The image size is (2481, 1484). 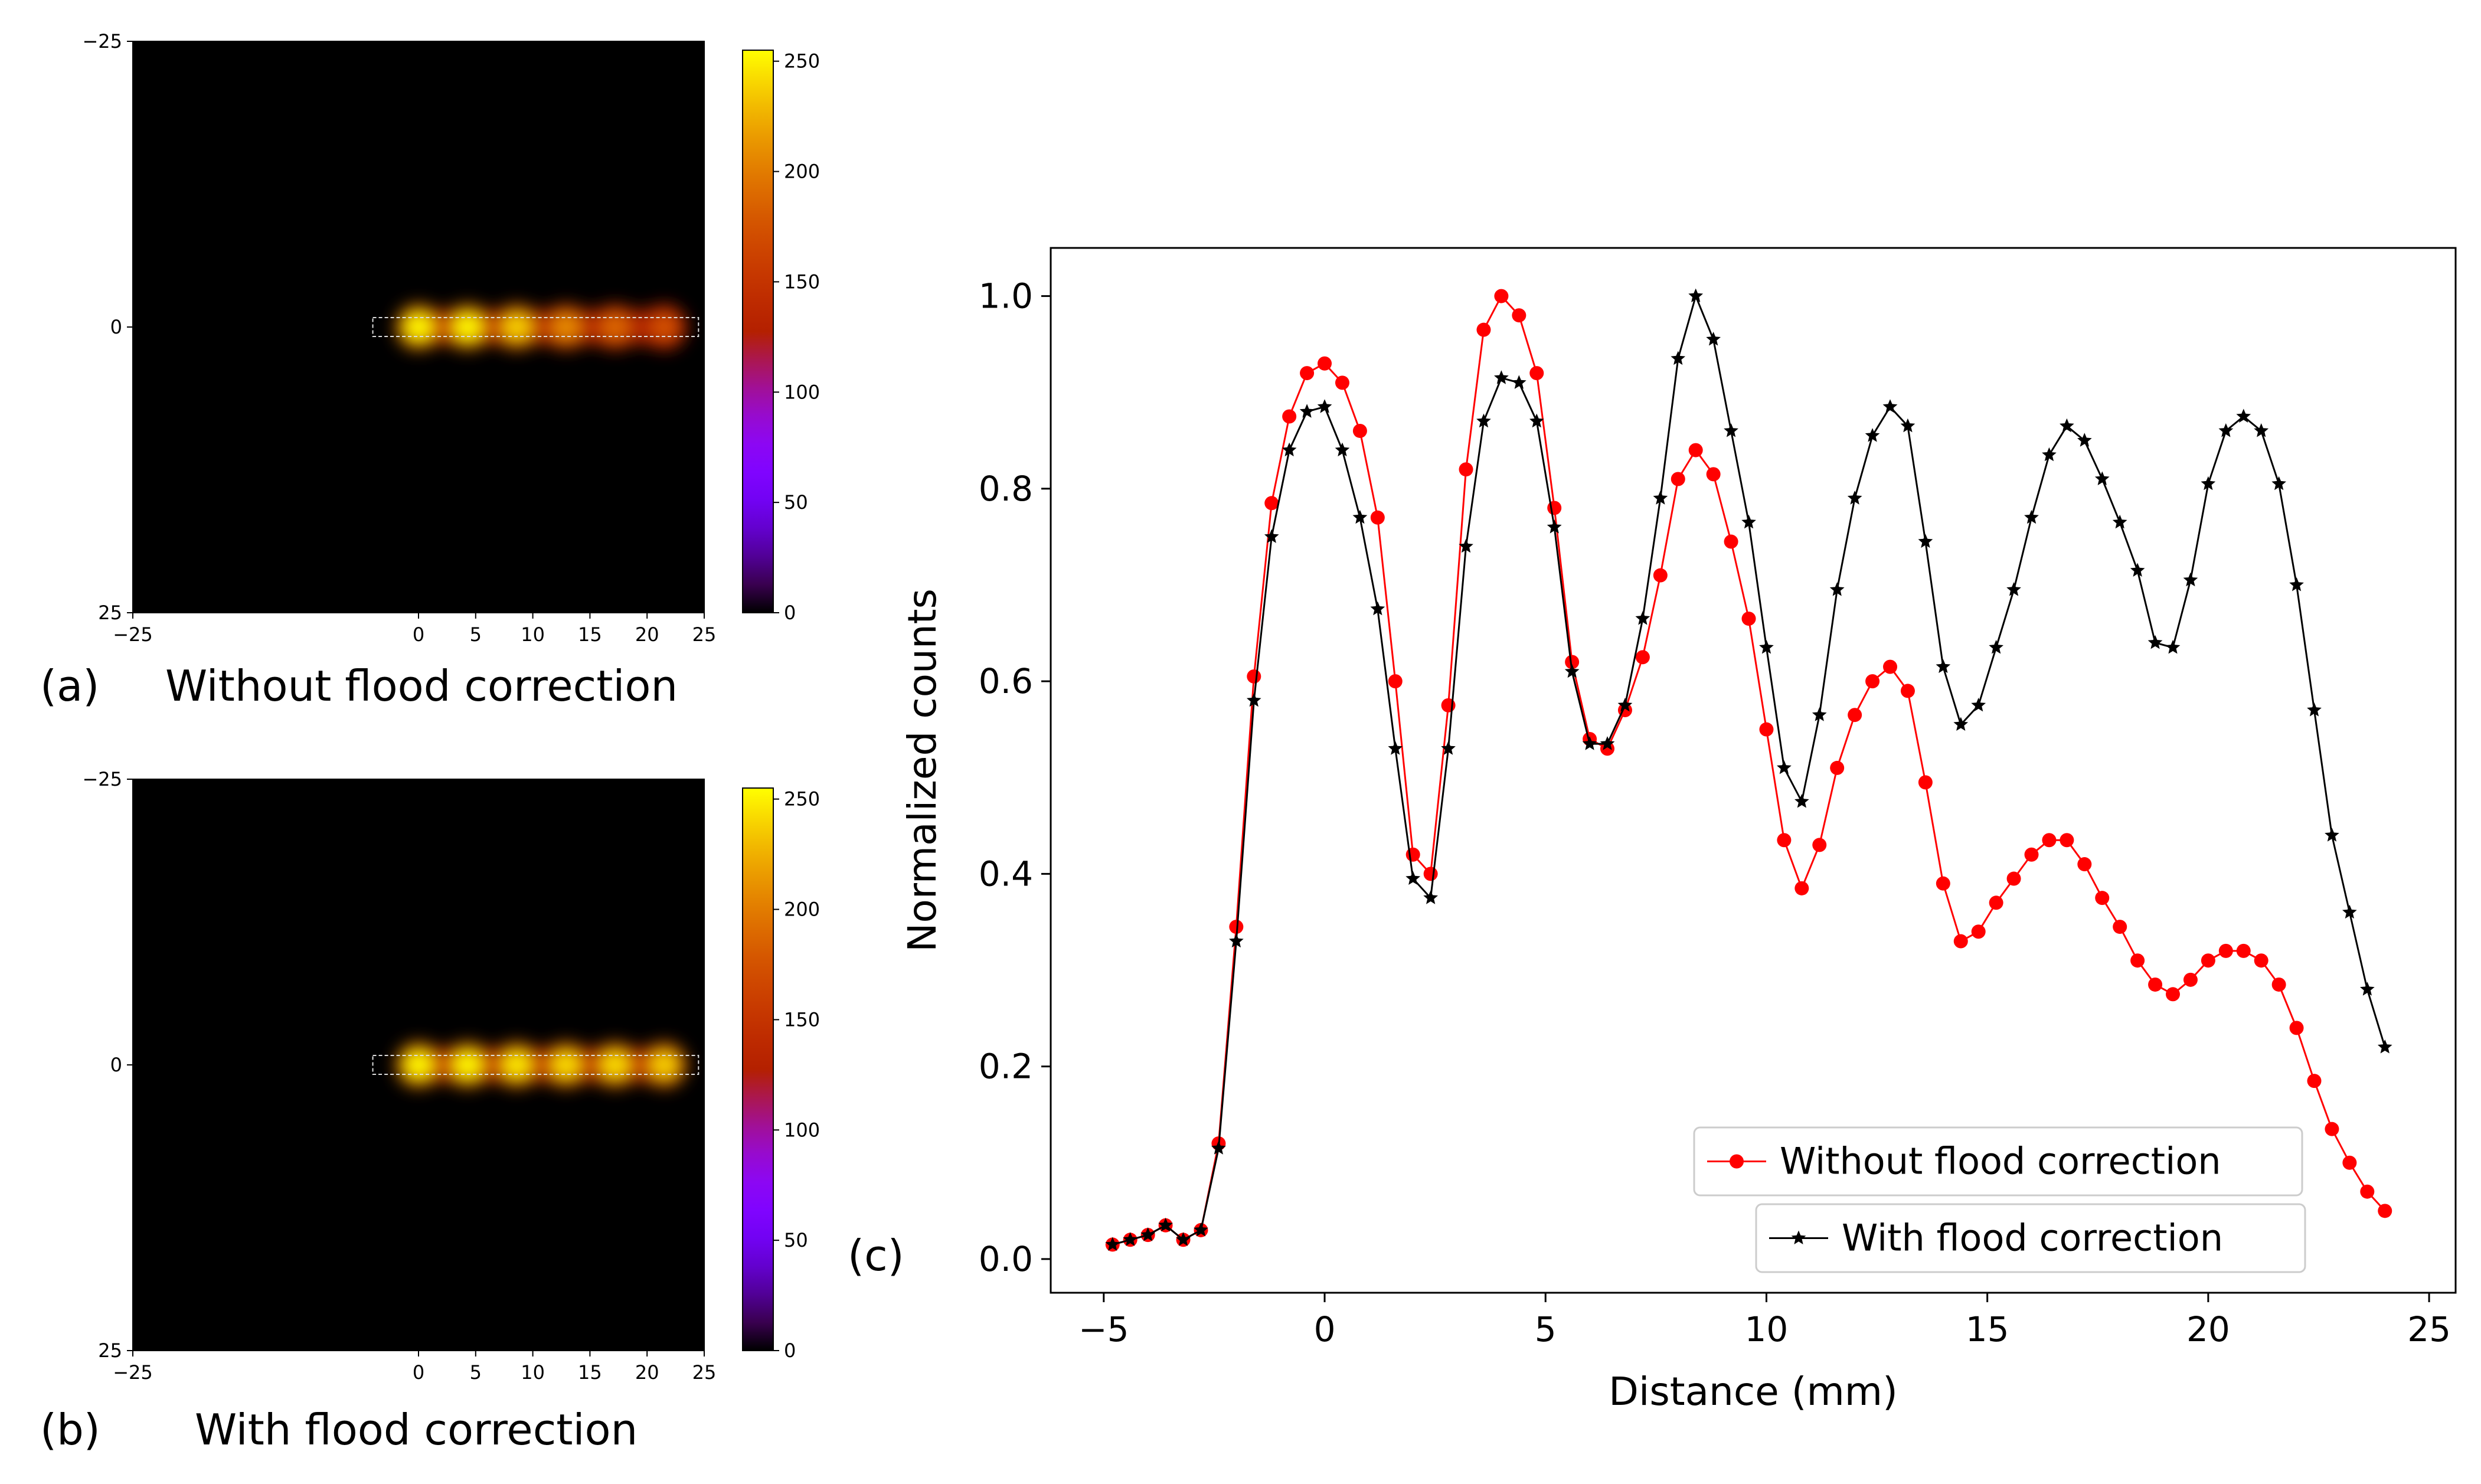 I want to click on y-tick-label: 0.6, so click(x=1006, y=681).